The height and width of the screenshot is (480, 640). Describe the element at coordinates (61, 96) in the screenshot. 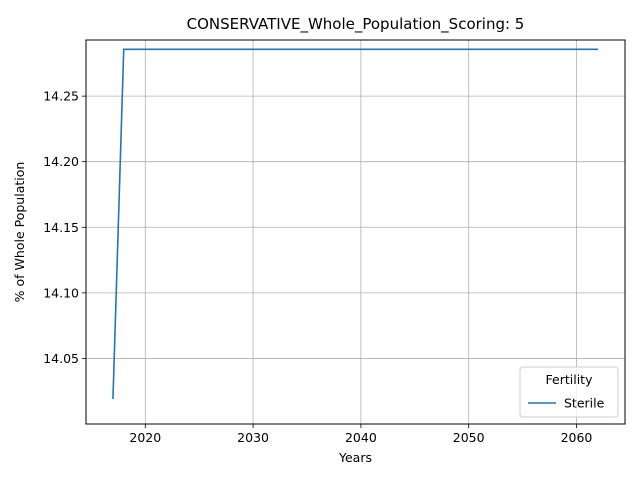

I see `y-tick-label: 14.25` at that location.